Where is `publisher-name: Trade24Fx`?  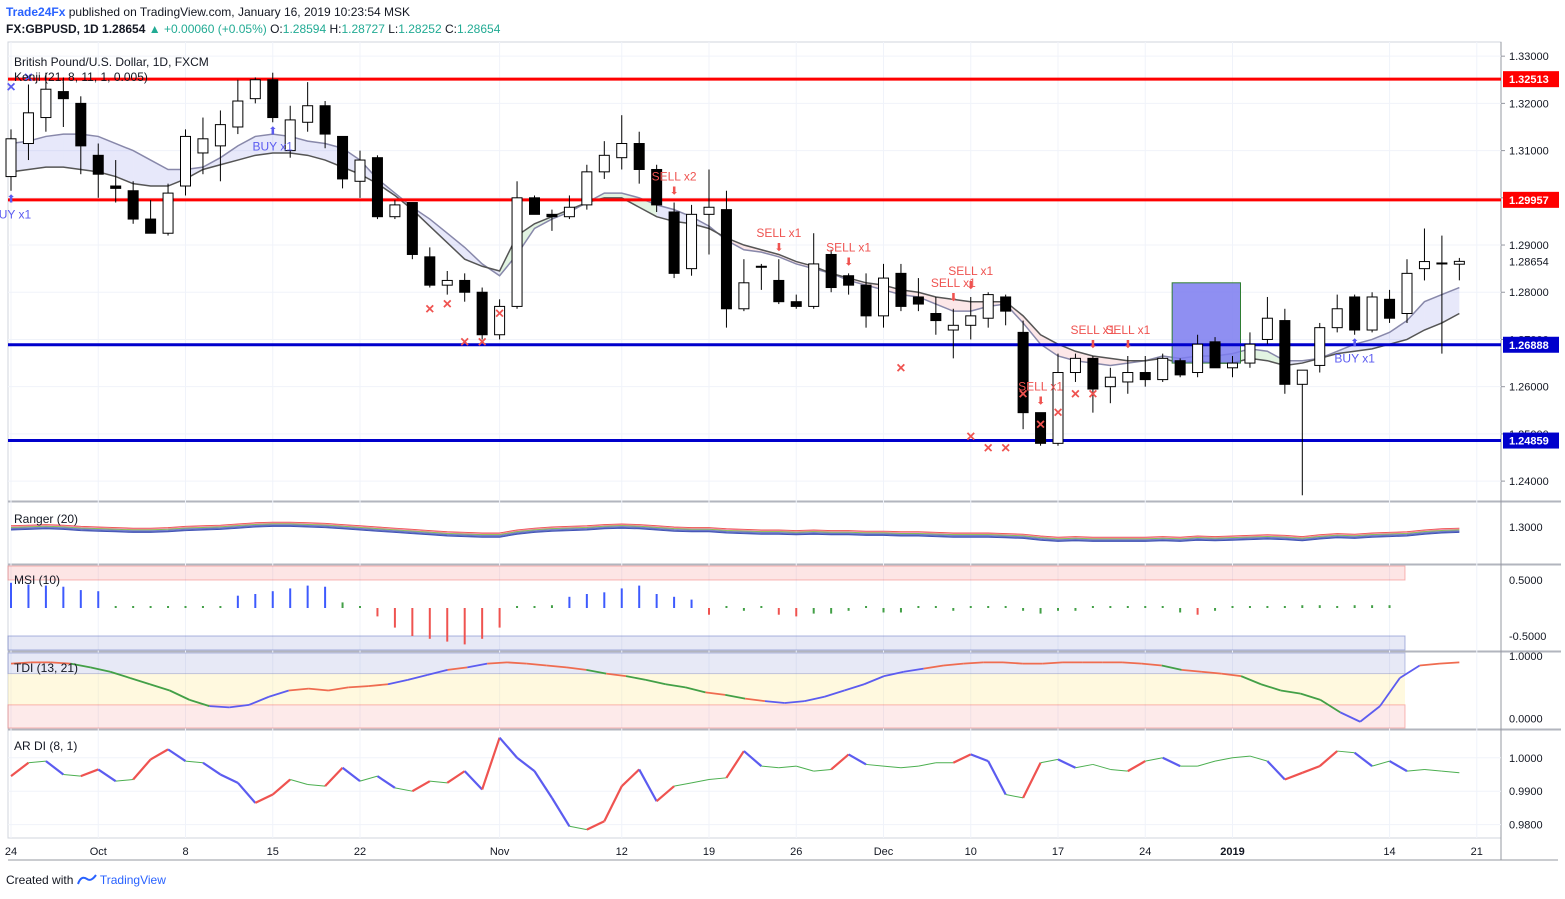
publisher-name: Trade24Fx is located at coordinates (36, 12).